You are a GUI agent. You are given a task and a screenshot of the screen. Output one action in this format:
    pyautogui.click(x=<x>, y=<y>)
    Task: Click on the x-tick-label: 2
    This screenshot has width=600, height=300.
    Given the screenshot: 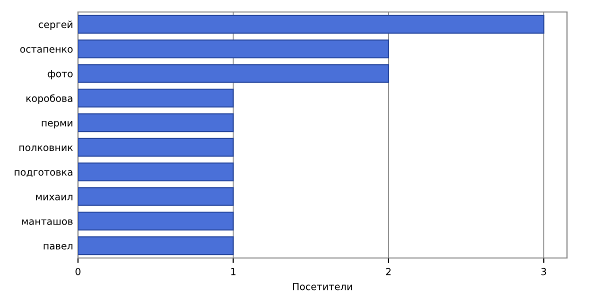 What is the action you would take?
    pyautogui.click(x=388, y=272)
    